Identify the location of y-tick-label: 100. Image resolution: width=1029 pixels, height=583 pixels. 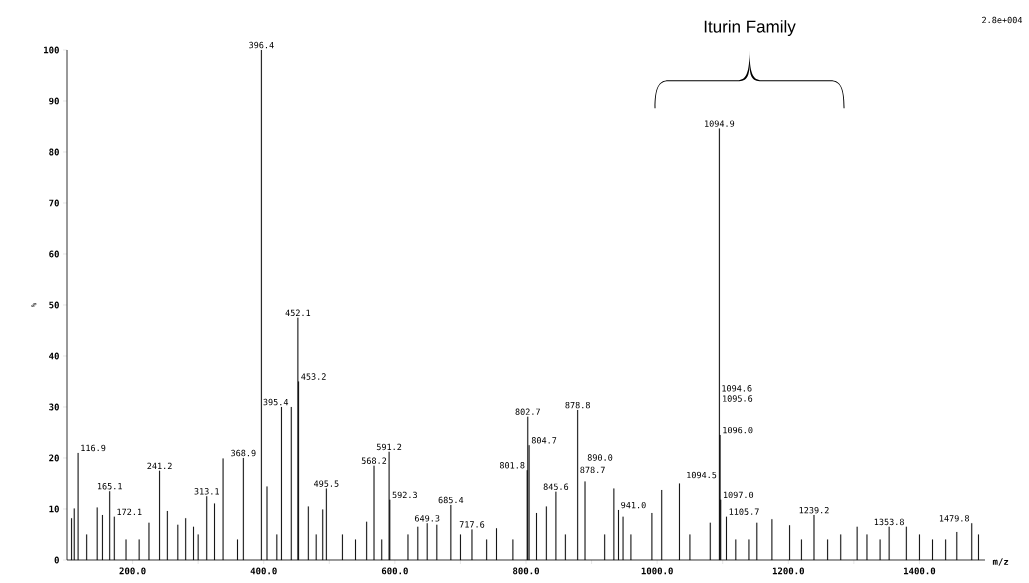
(51, 50).